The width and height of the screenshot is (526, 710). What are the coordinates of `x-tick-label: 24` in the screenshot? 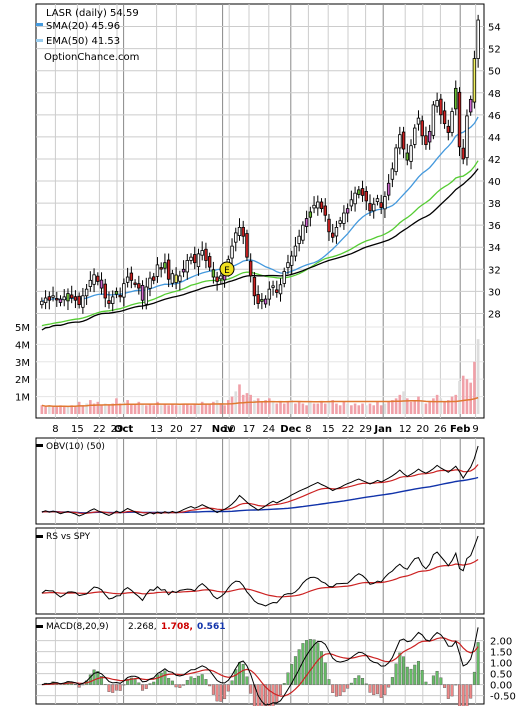 It's located at (268, 429).